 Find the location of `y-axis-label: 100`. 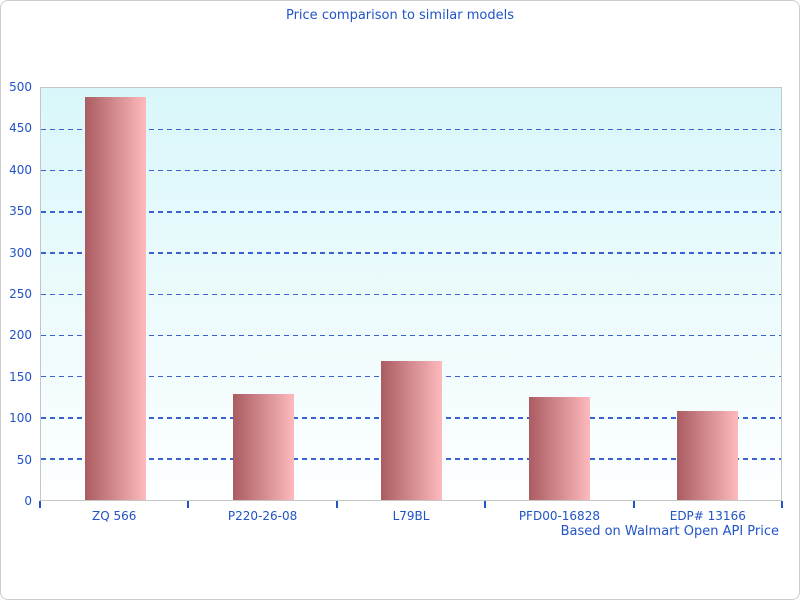

y-axis-label: 100 is located at coordinates (20, 418).